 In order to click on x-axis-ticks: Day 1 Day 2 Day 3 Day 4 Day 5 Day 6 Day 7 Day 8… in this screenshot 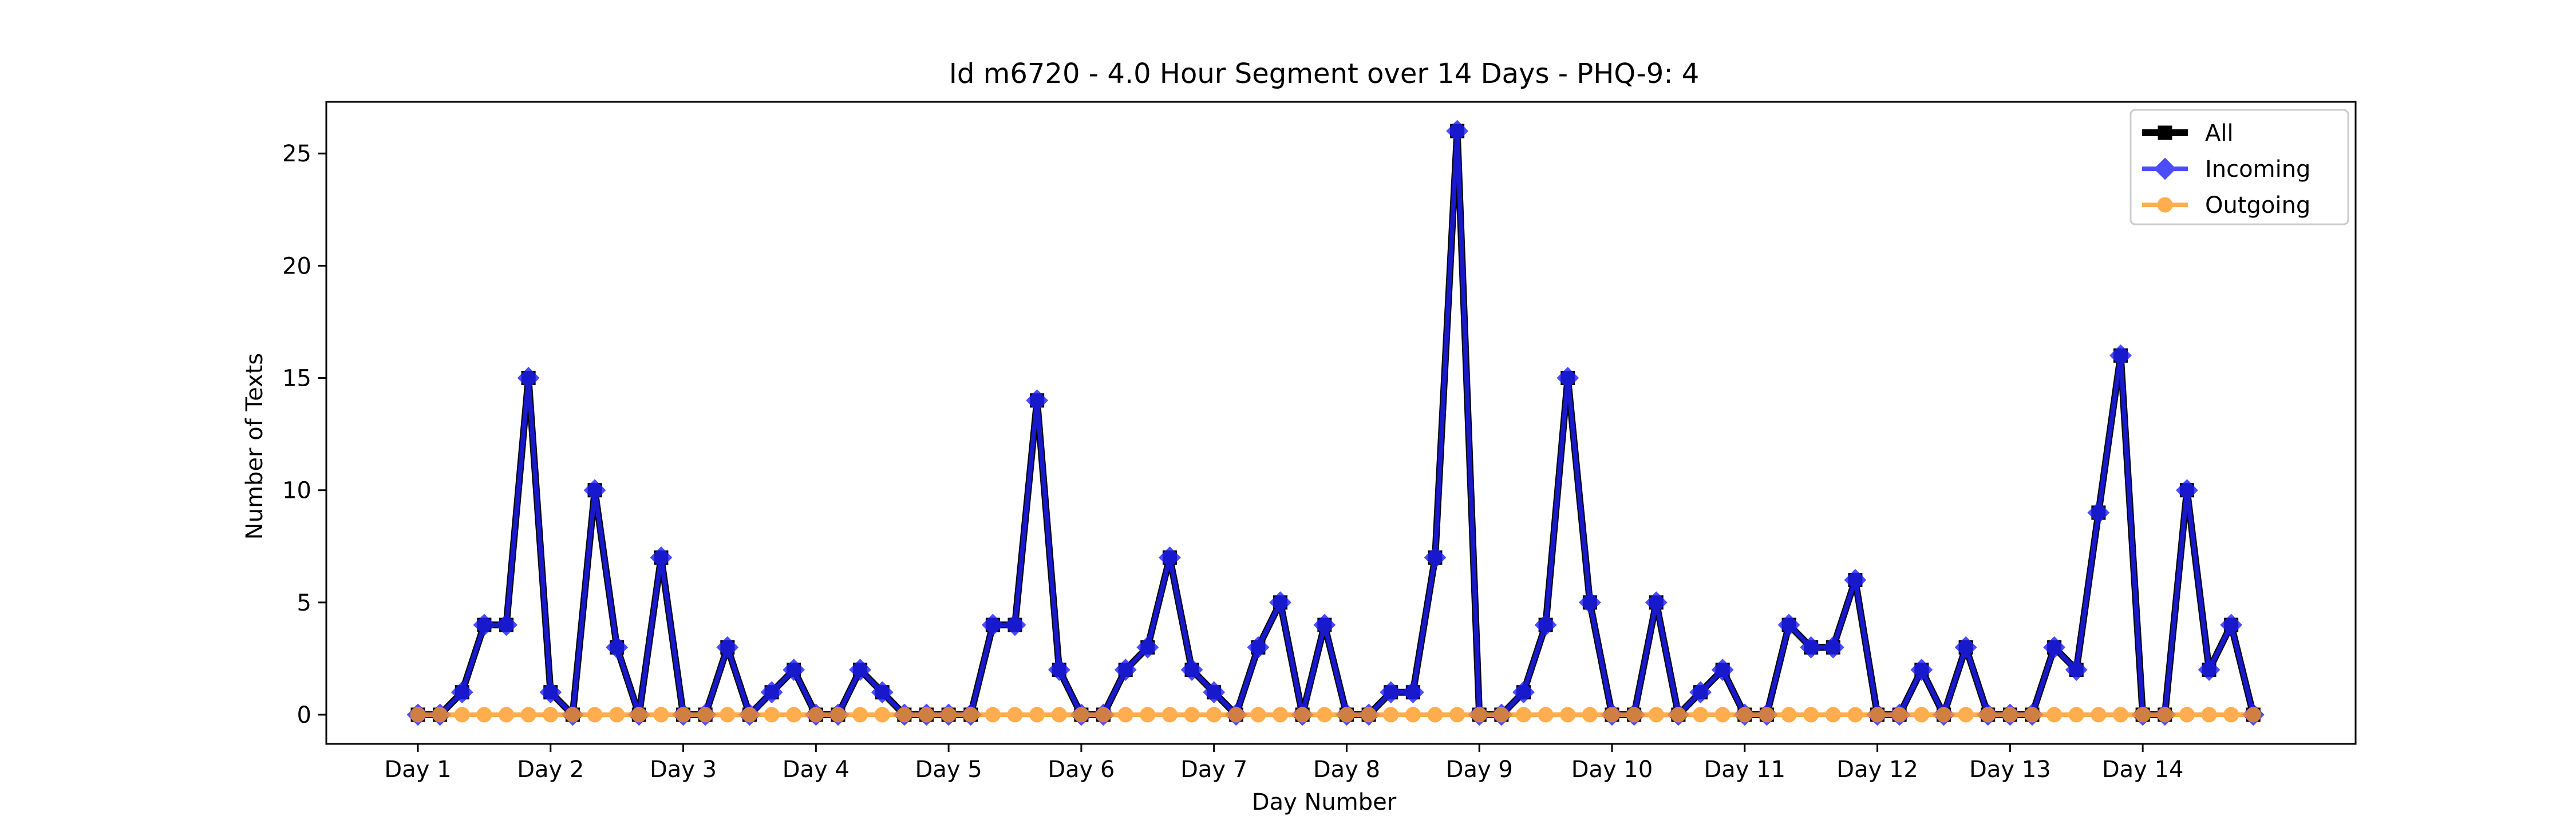, I will do `click(1283, 763)`.